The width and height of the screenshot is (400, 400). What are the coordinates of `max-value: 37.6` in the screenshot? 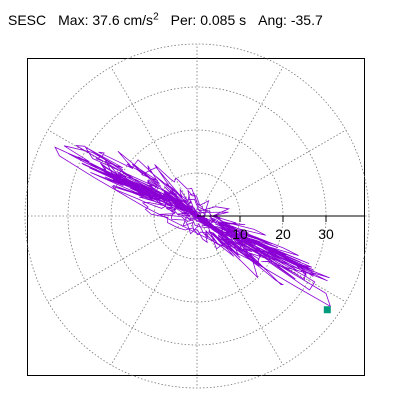 It's located at (106, 20).